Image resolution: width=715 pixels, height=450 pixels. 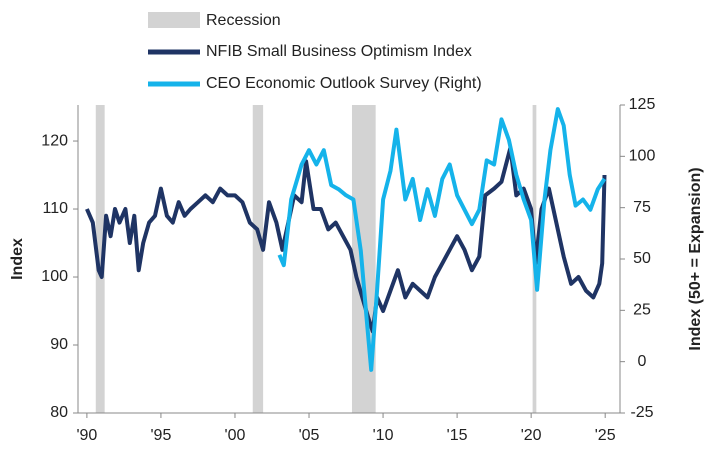 What do you see at coordinates (642, 156) in the screenshot?
I see `y2-tick-label: 100` at bounding box center [642, 156].